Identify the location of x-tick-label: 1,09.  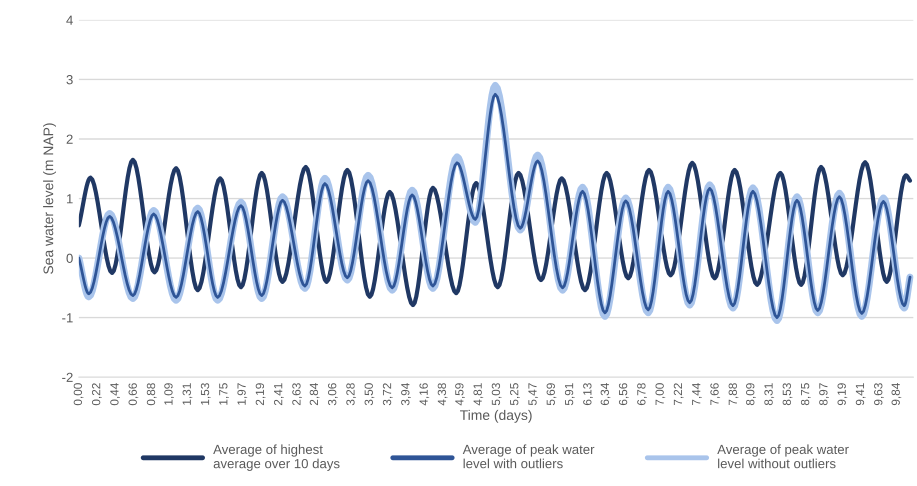
(169, 394).